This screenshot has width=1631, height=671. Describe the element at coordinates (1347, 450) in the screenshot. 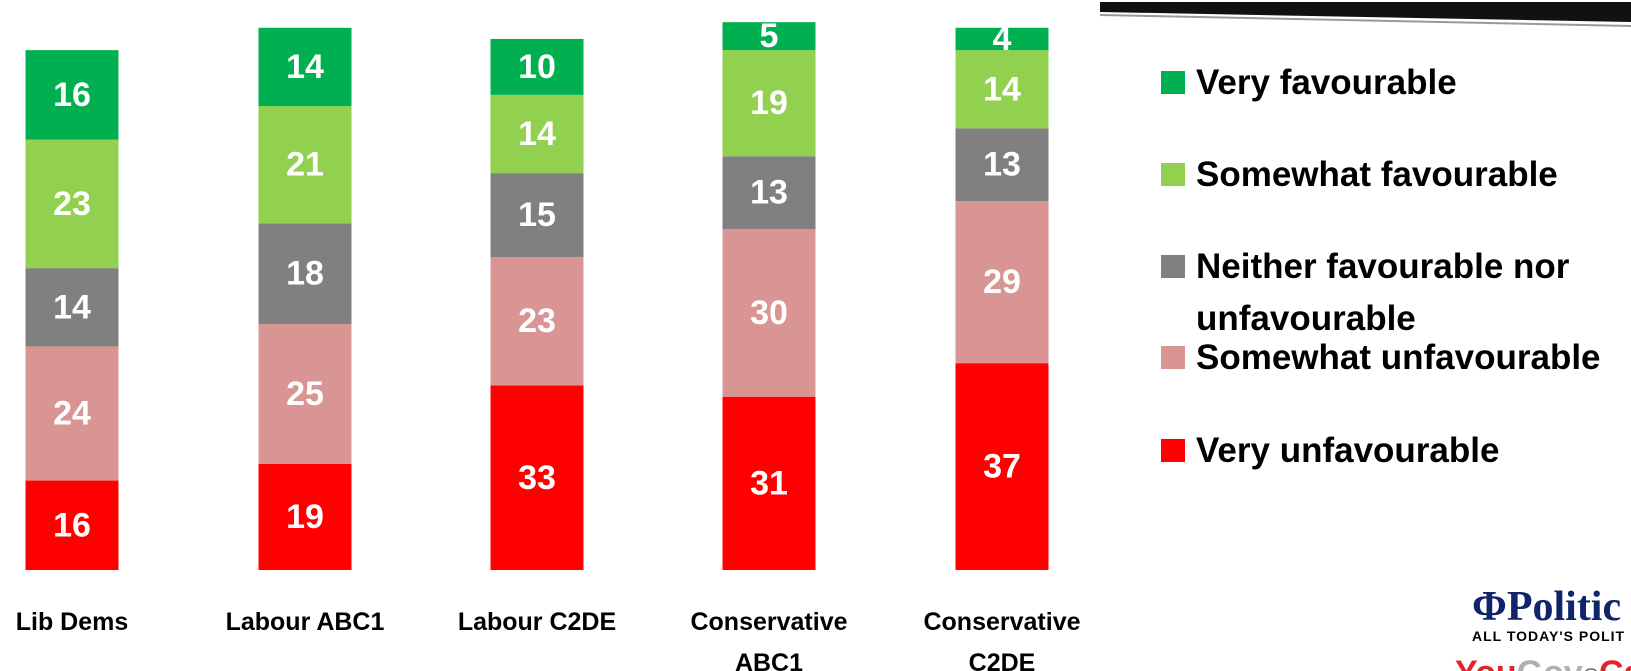

I see `legend-label: Very unfavourable` at that location.